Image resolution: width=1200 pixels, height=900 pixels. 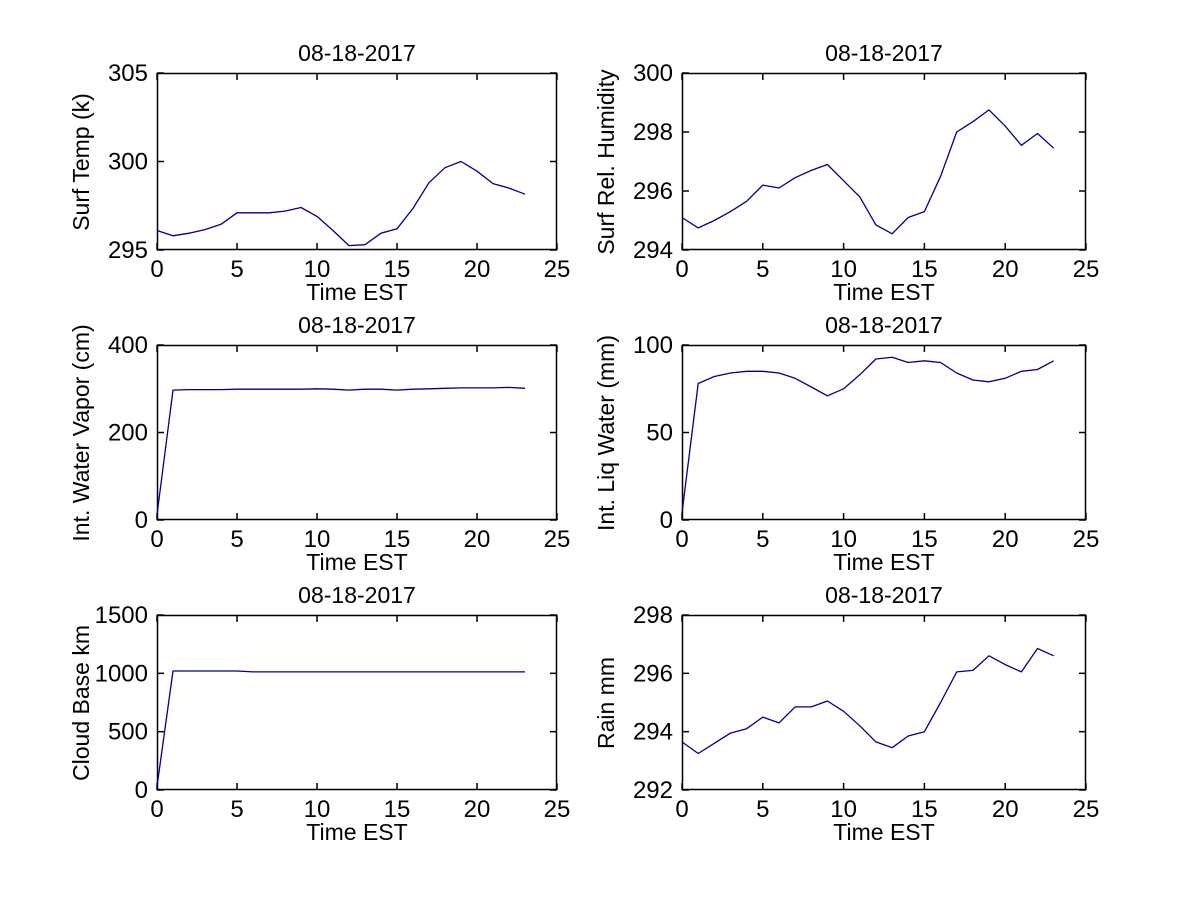 I want to click on plot-area-int-water-vapor: 0 5 10 15 20 25 0 200 400, so click(x=339, y=442).